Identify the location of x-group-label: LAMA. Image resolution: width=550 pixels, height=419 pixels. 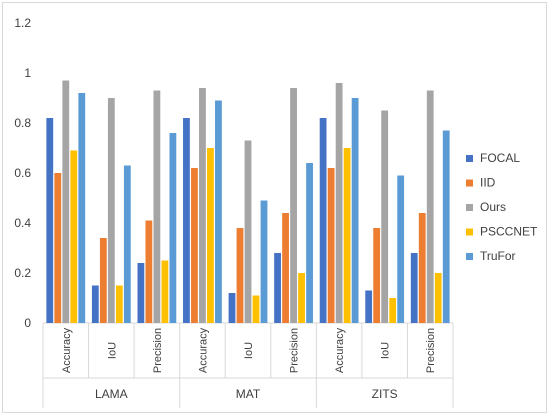
(111, 394).